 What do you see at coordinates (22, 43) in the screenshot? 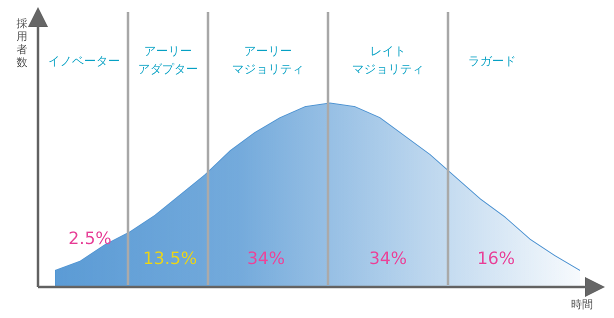
I see `y-axis-title: 採用者数` at bounding box center [22, 43].